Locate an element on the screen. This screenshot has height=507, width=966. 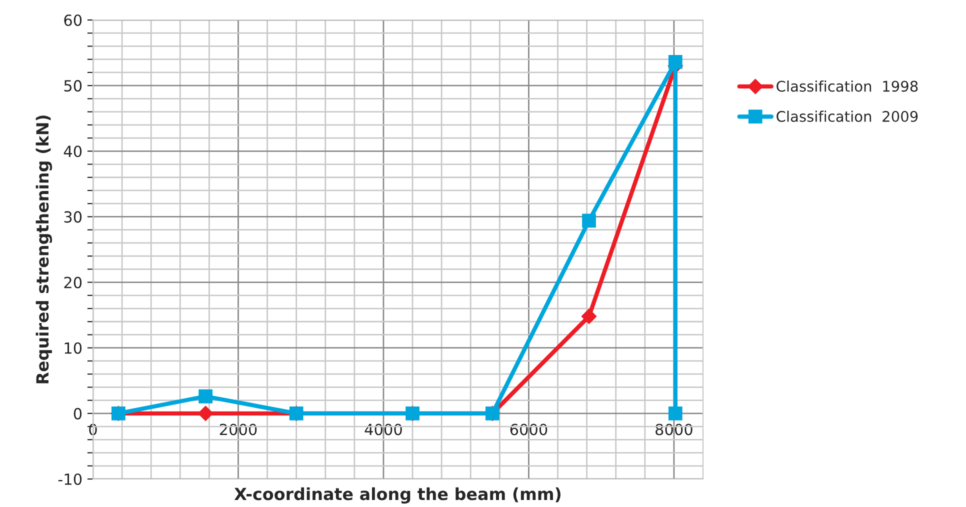
y-tick-label: 0 is located at coordinates (78, 414).